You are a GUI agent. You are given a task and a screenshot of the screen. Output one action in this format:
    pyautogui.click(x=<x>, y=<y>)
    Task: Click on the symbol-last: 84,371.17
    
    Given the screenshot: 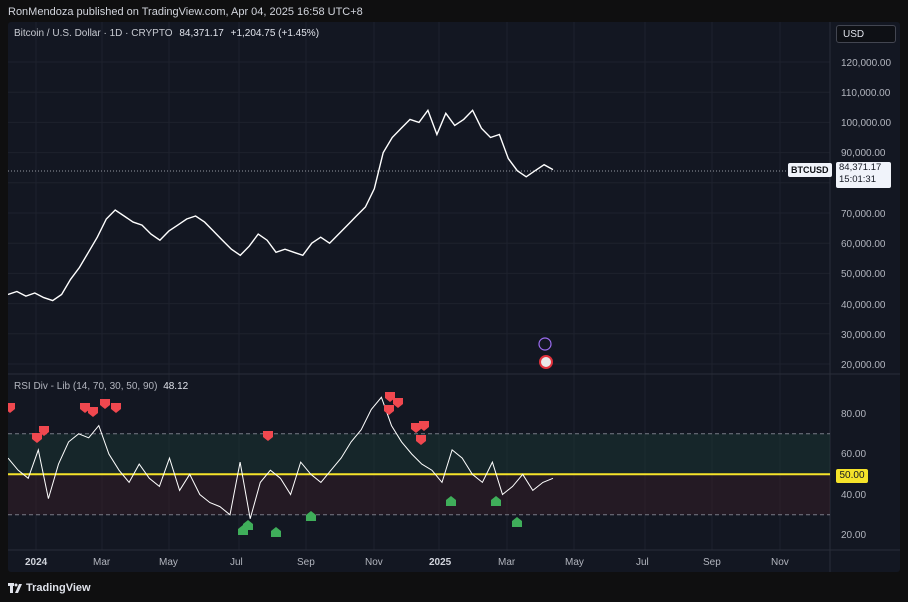 What is the action you would take?
    pyautogui.click(x=201, y=33)
    